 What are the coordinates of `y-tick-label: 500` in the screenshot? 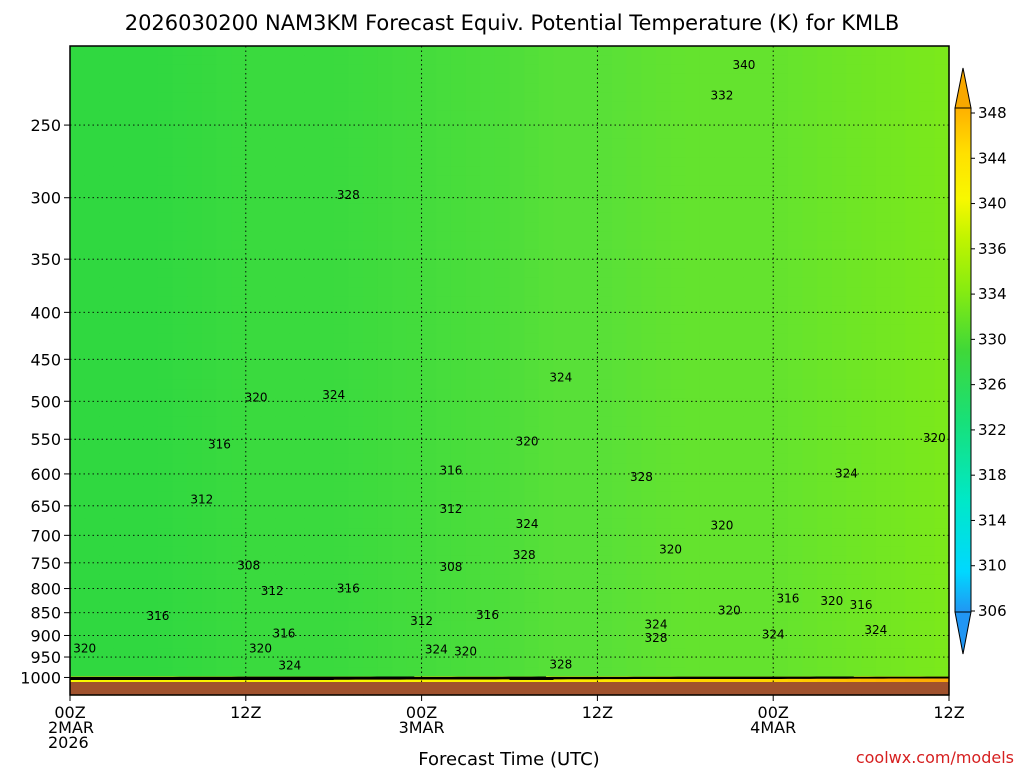 It's located at (45, 401).